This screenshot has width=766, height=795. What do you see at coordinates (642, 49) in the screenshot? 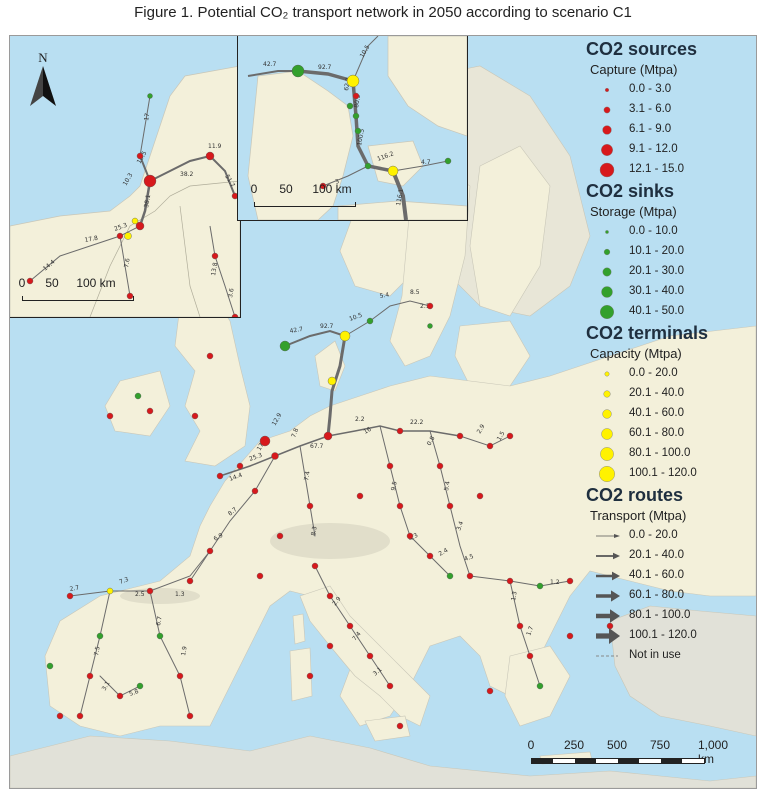
I see `legend-sources-heading: CO2 sources` at bounding box center [642, 49].